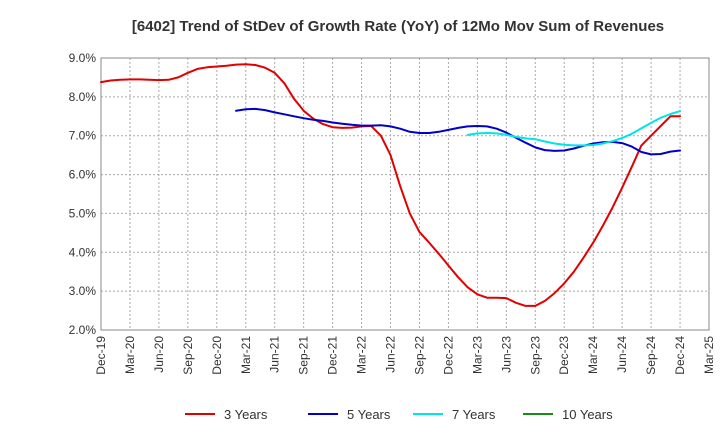 The width and height of the screenshot is (720, 445). Describe the element at coordinates (83, 97) in the screenshot. I see `y-tick-label: 8.0%` at that location.